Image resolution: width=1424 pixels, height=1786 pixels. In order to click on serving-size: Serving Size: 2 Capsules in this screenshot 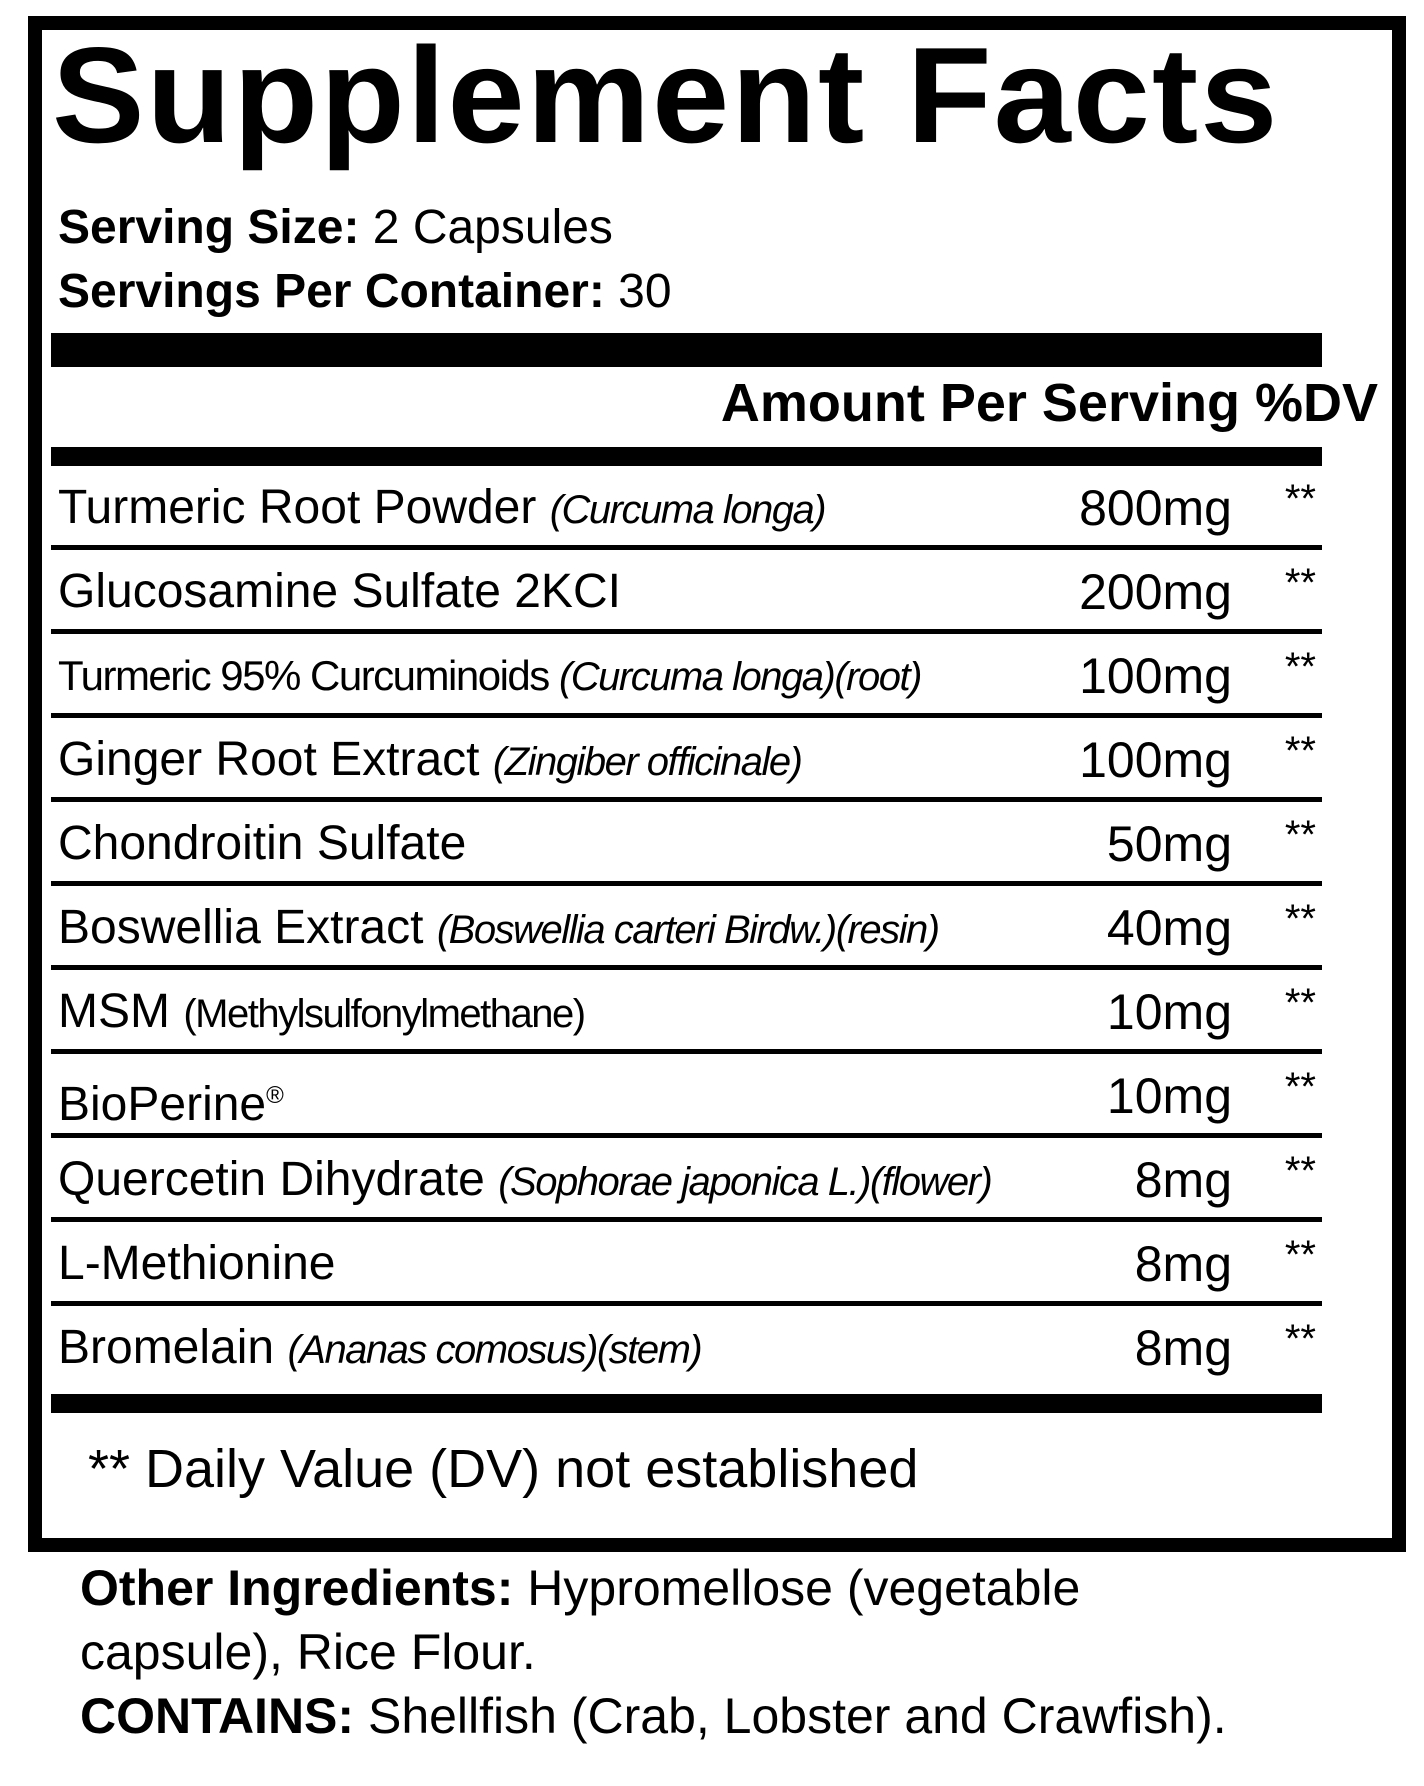, I will do `click(335, 228)`.